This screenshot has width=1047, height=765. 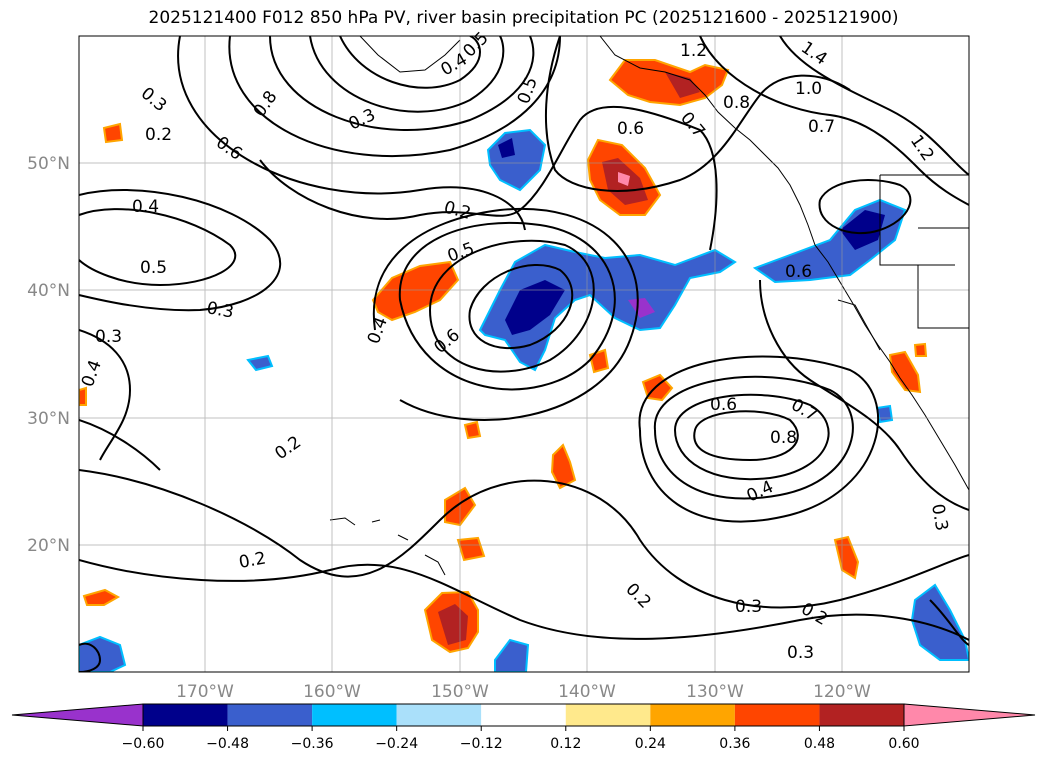 What do you see at coordinates (512, 655) in the screenshot?
I see `neg-anomaly-south` at bounding box center [512, 655].